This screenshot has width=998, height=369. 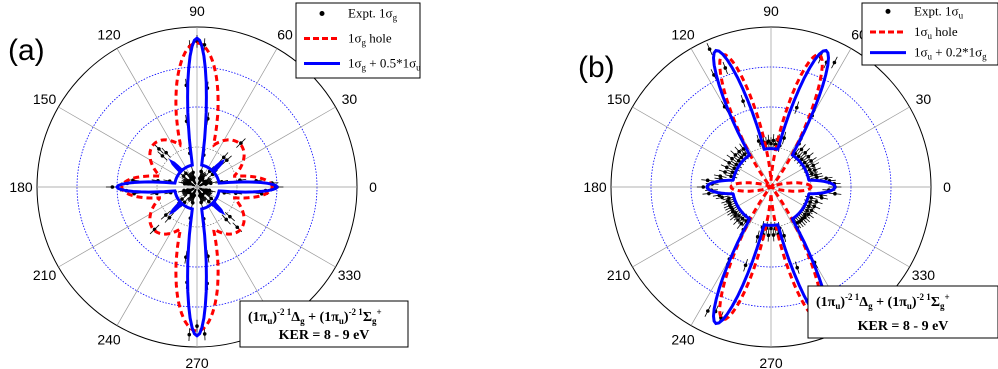 I want to click on legend-label: 1σg + 0.5*1σu, so click(x=384, y=64).